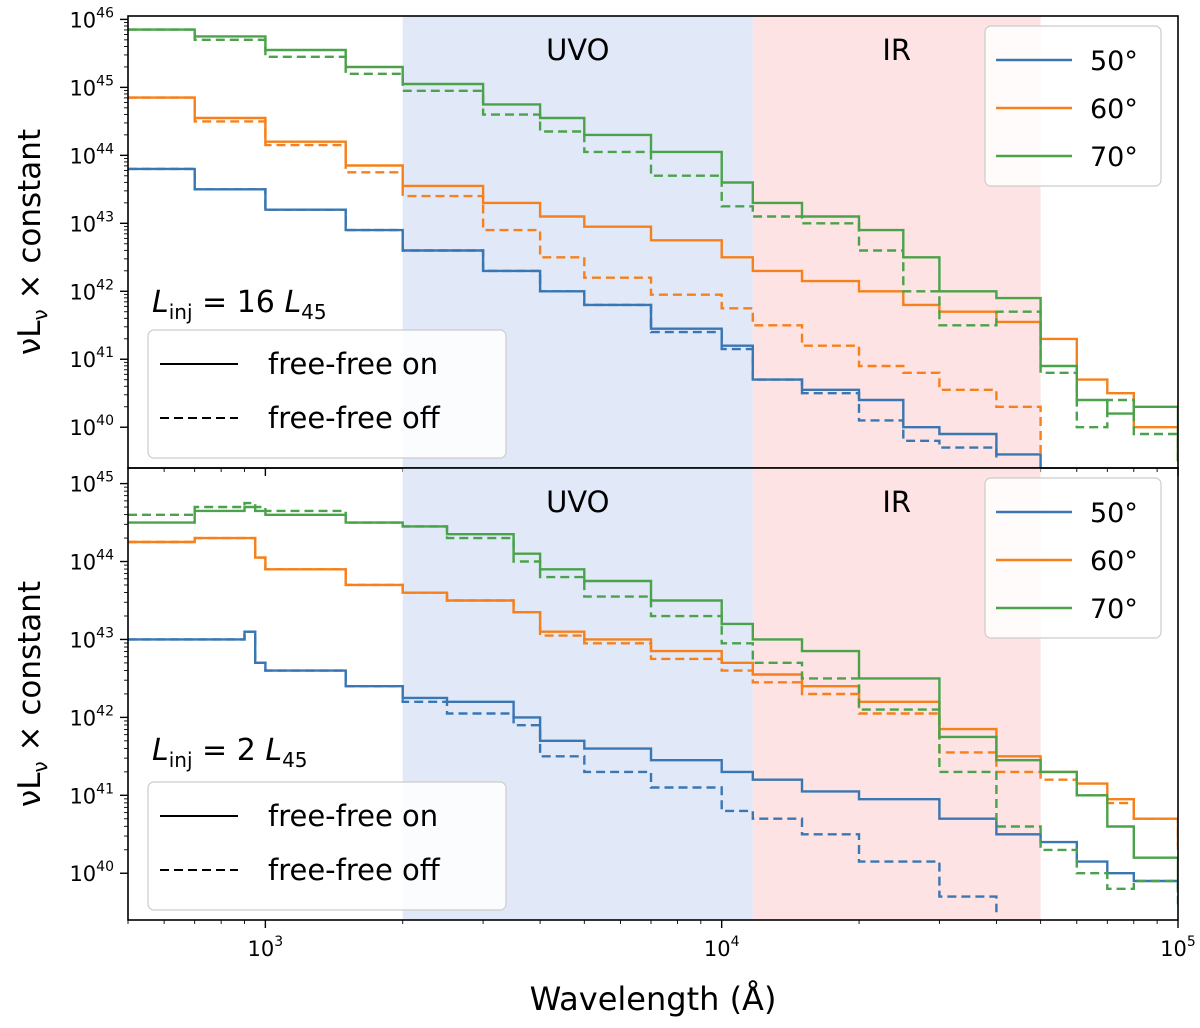 This screenshot has width=1200, height=1028. What do you see at coordinates (239, 304) in the screenshot?
I see `annotation-linj: Linj = 16 L45` at bounding box center [239, 304].